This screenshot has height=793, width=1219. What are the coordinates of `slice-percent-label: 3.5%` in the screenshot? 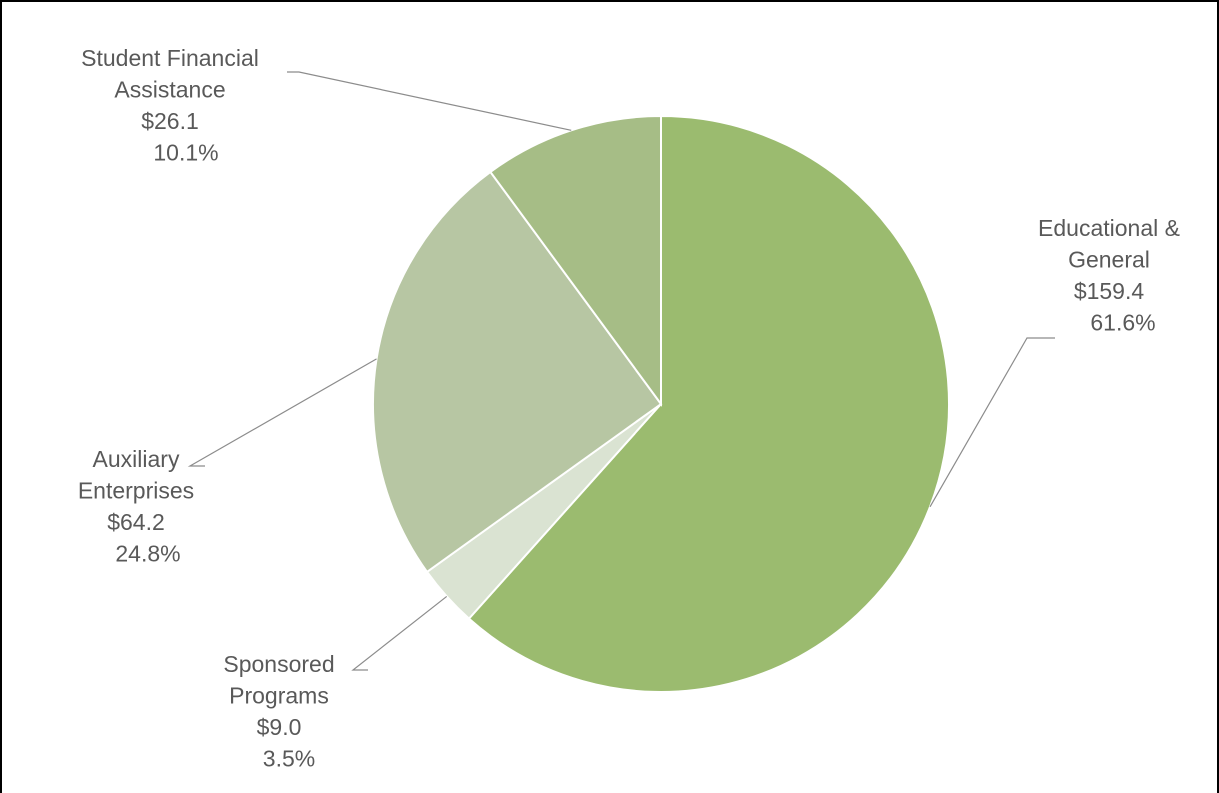 It's located at (289, 759).